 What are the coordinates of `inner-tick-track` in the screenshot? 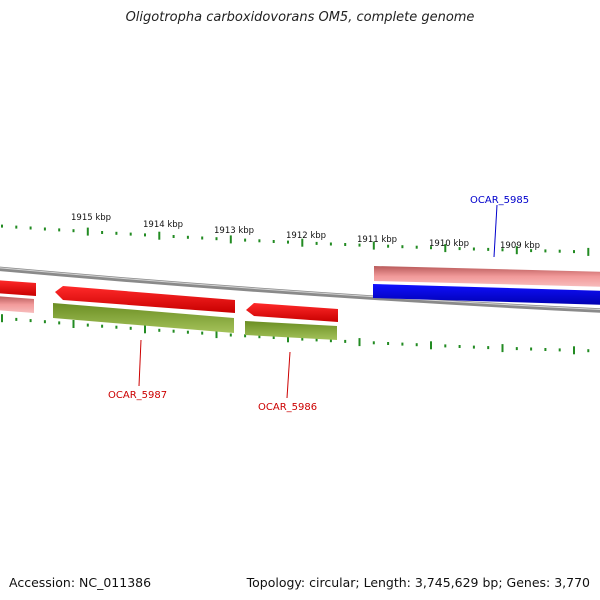 It's located at (295, 334).